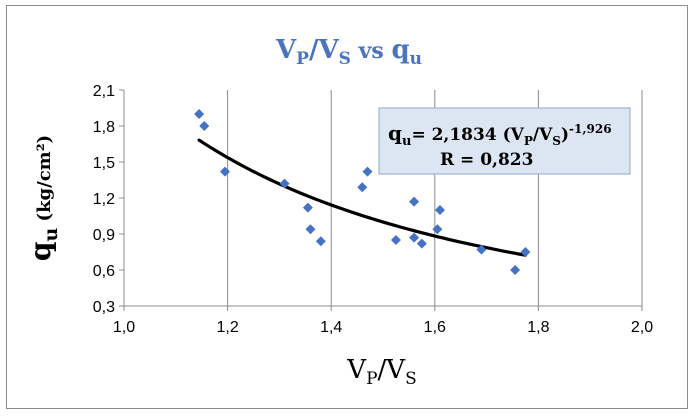 This screenshot has width=698, height=418. I want to click on r-value-text: R = 0,823, so click(486, 160).